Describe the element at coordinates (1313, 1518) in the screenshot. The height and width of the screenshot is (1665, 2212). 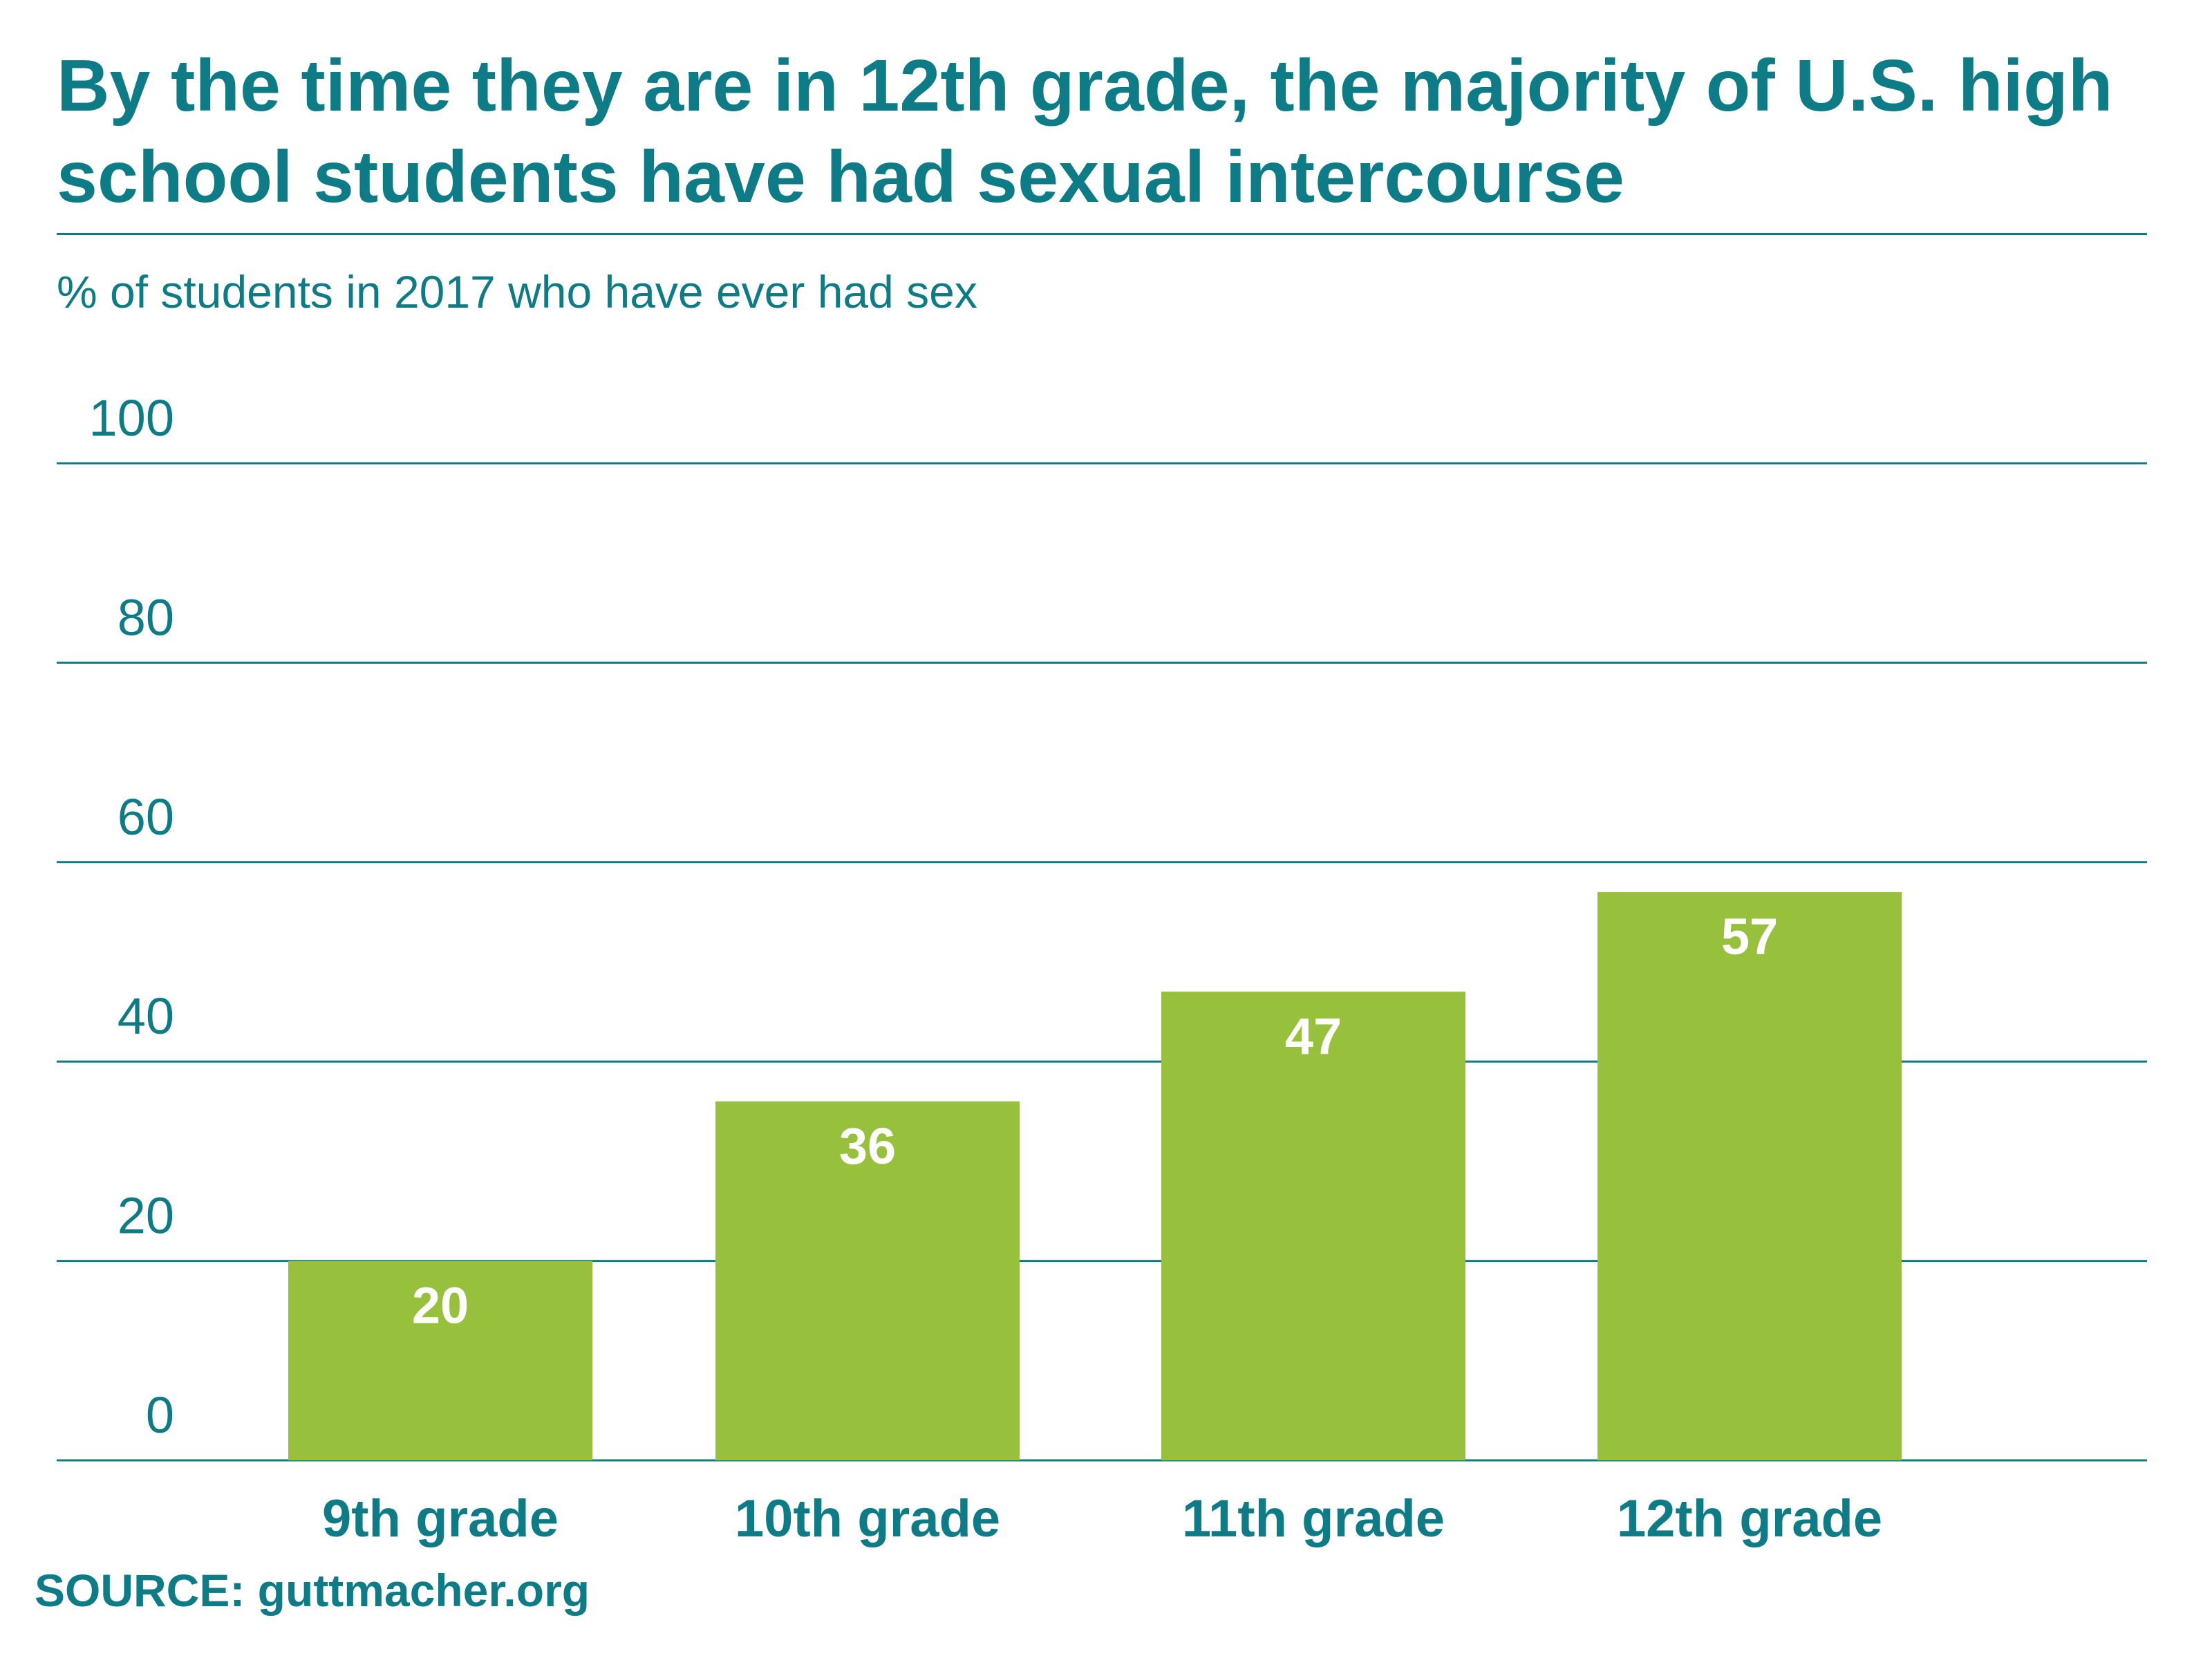
I see `x-tick-label: 11th grade` at that location.